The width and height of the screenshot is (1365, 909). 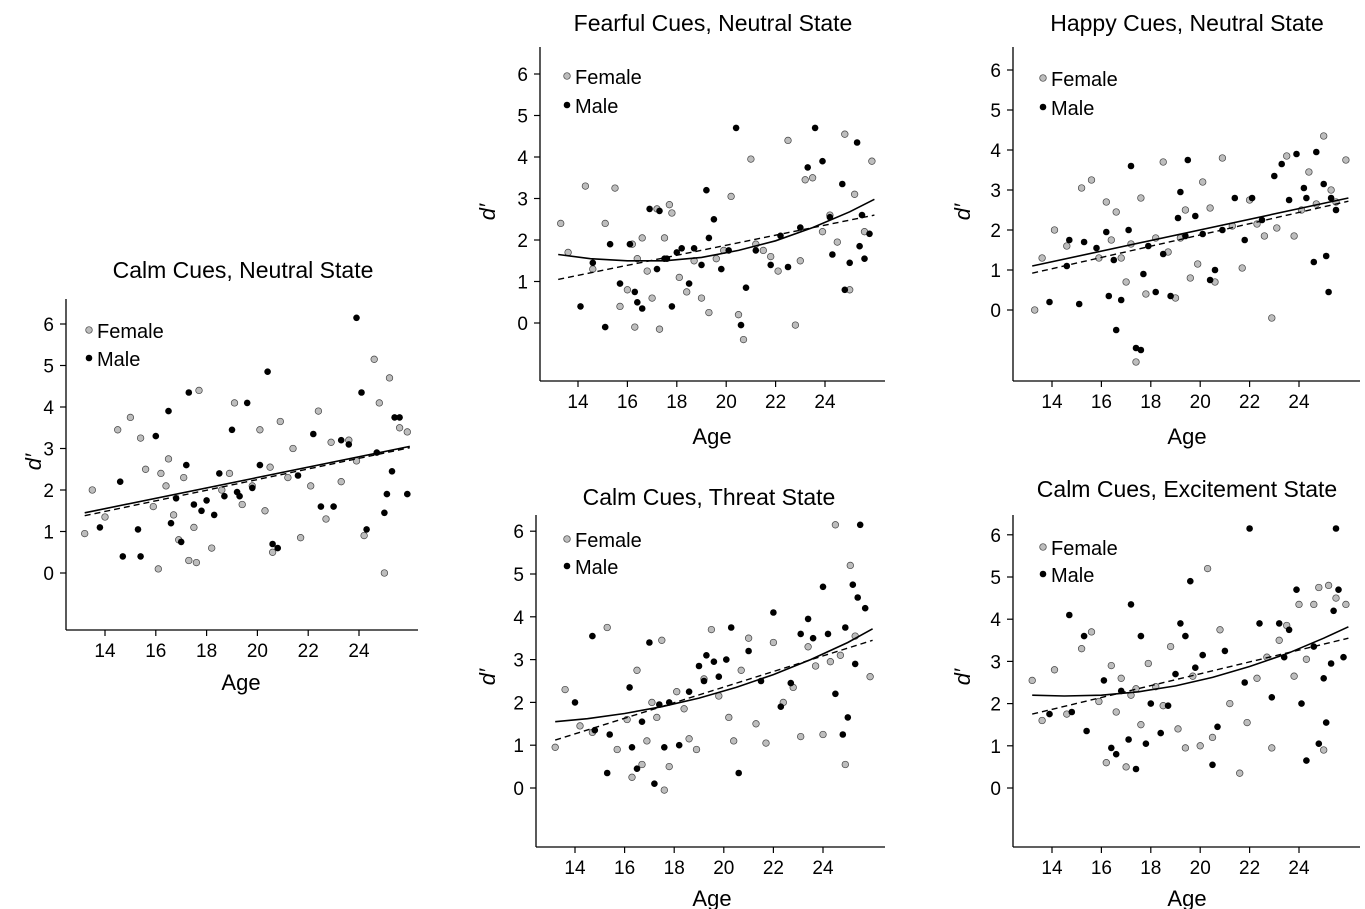 What do you see at coordinates (1187, 23) in the screenshot?
I see `panel-title: Happy Cues, Neutral State` at bounding box center [1187, 23].